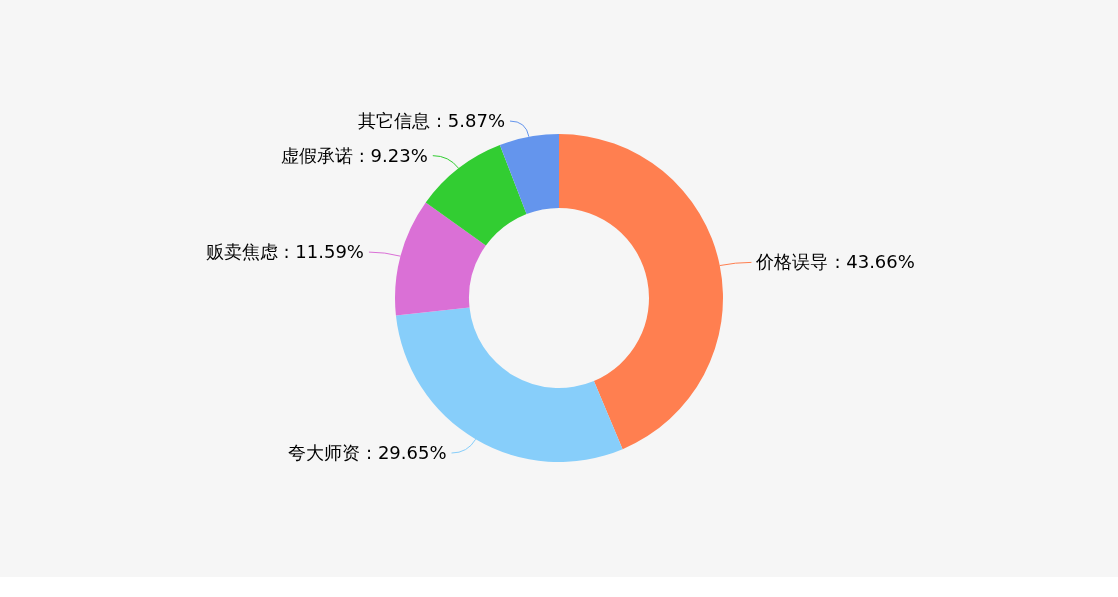  What do you see at coordinates (316, 155) in the screenshot?
I see `slice-label: 虚假承诺` at bounding box center [316, 155].